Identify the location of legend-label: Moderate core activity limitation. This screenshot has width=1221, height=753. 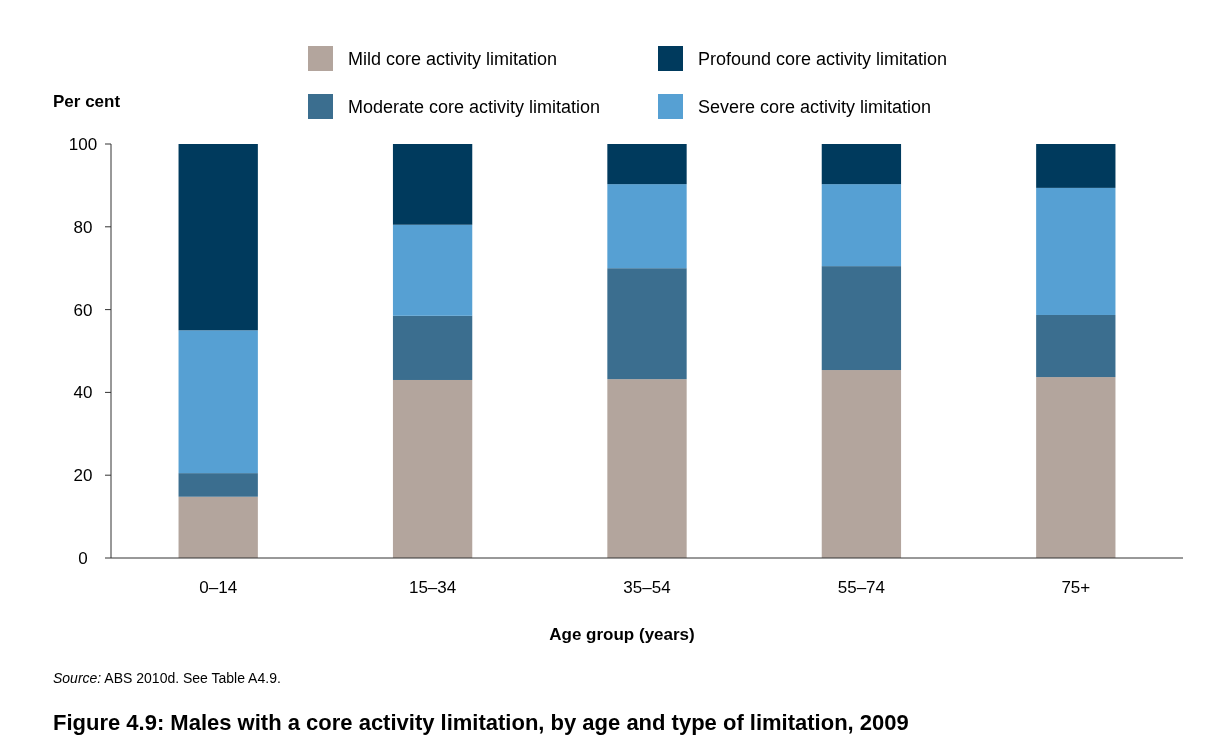
(474, 107).